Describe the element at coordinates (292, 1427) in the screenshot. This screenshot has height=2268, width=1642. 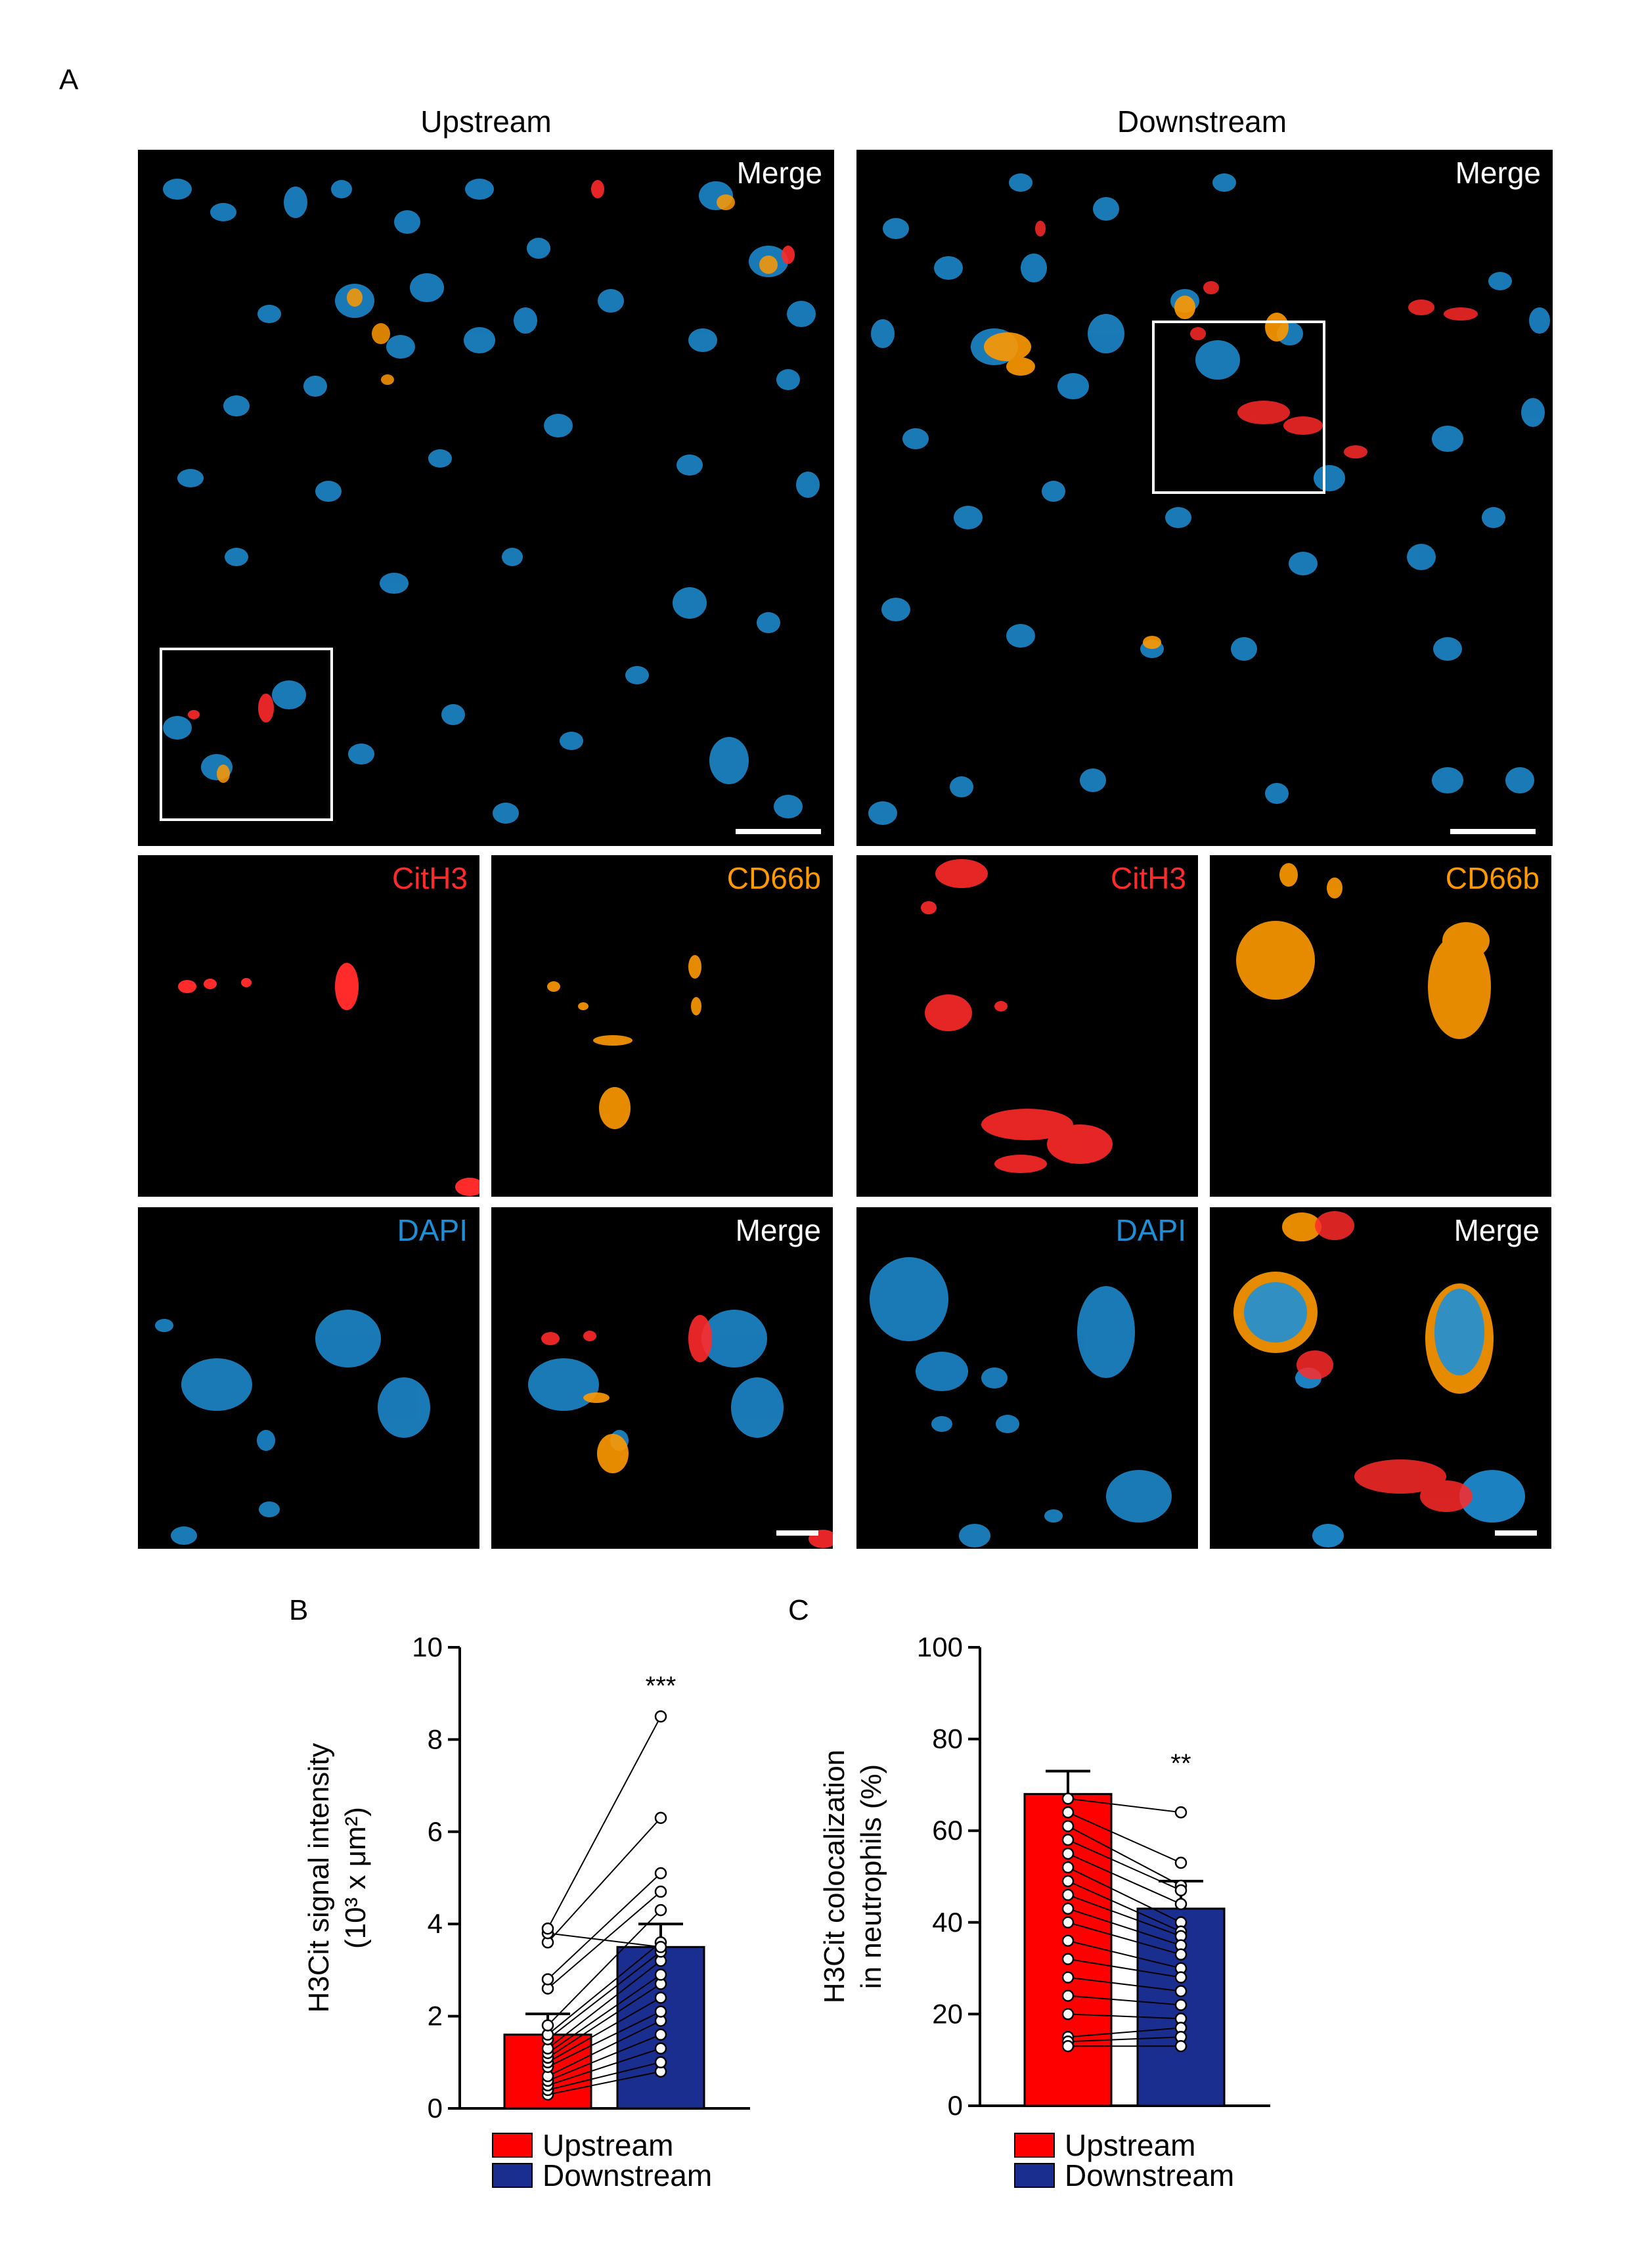
I see `upstream-dapi-signal` at that location.